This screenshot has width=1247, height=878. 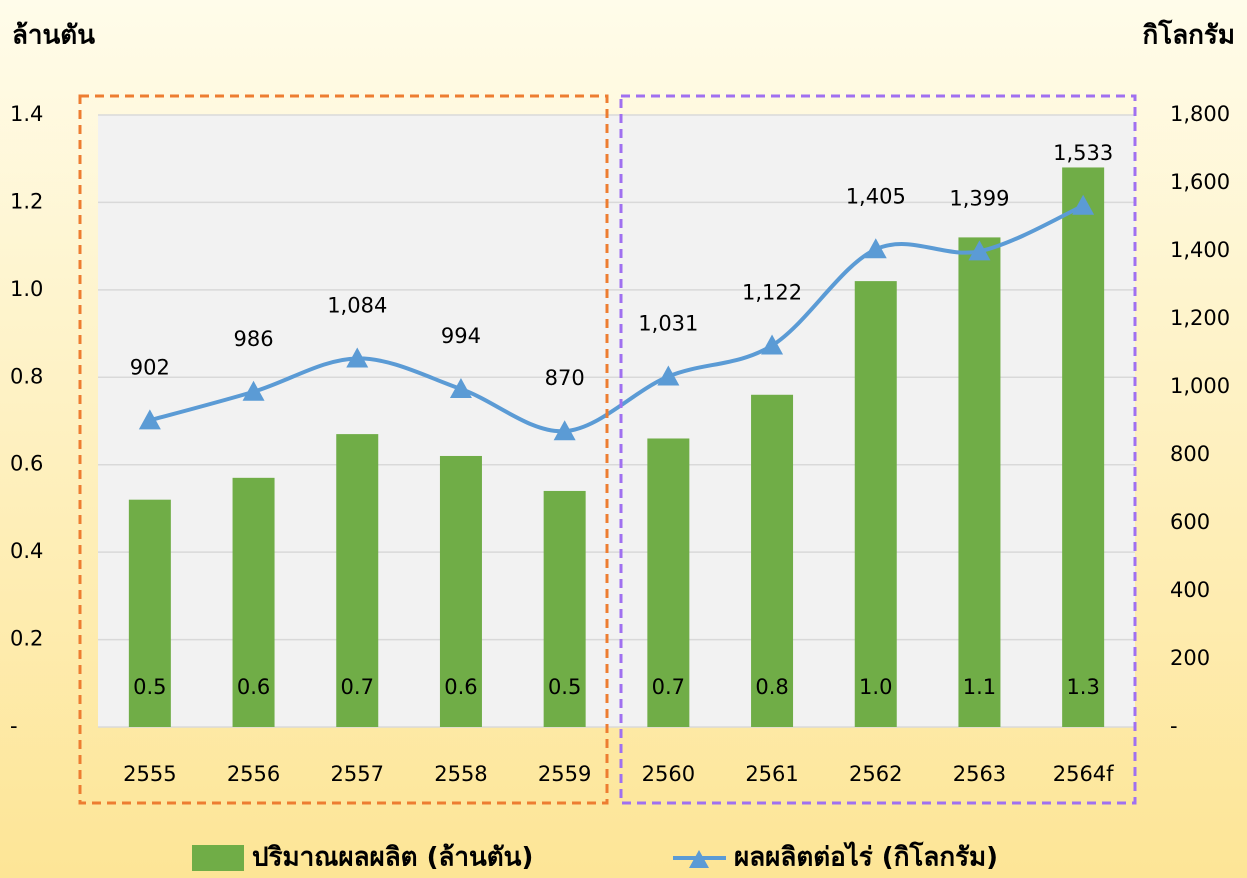 What do you see at coordinates (1200, 114) in the screenshot?
I see `y2-tick-label: 1,800` at bounding box center [1200, 114].